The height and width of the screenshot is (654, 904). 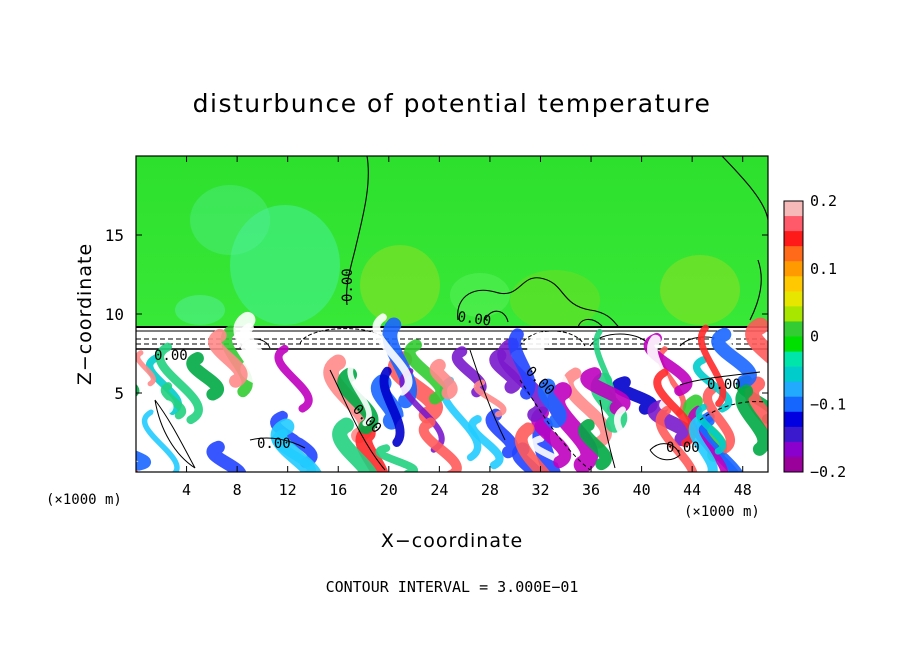 I want to click on x-tick-label: 24, so click(x=439, y=490).